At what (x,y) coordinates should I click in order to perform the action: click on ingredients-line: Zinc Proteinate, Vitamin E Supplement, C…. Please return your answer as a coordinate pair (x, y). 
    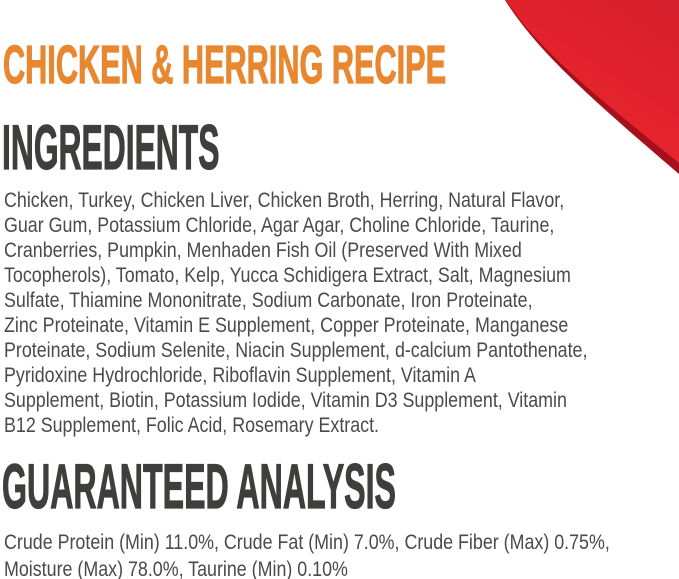
    Looking at the image, I should click on (286, 325).